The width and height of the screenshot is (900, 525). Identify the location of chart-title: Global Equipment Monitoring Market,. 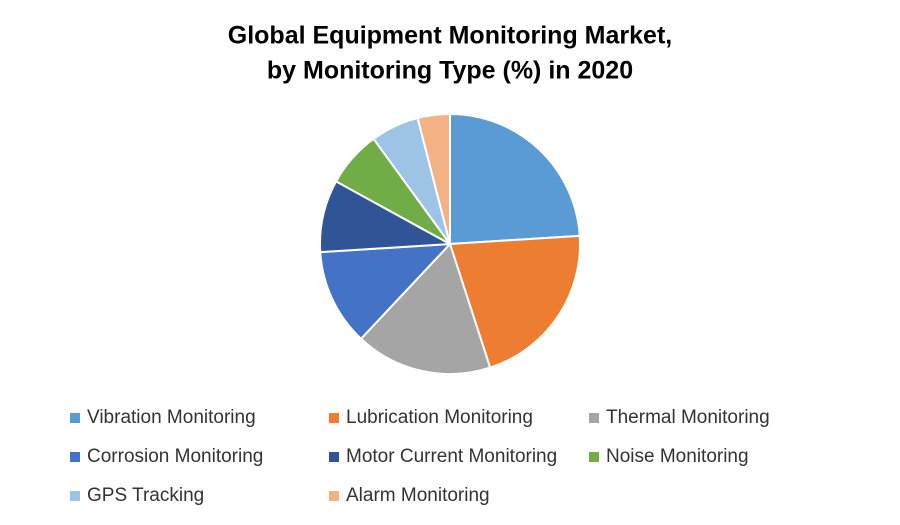
(450, 36).